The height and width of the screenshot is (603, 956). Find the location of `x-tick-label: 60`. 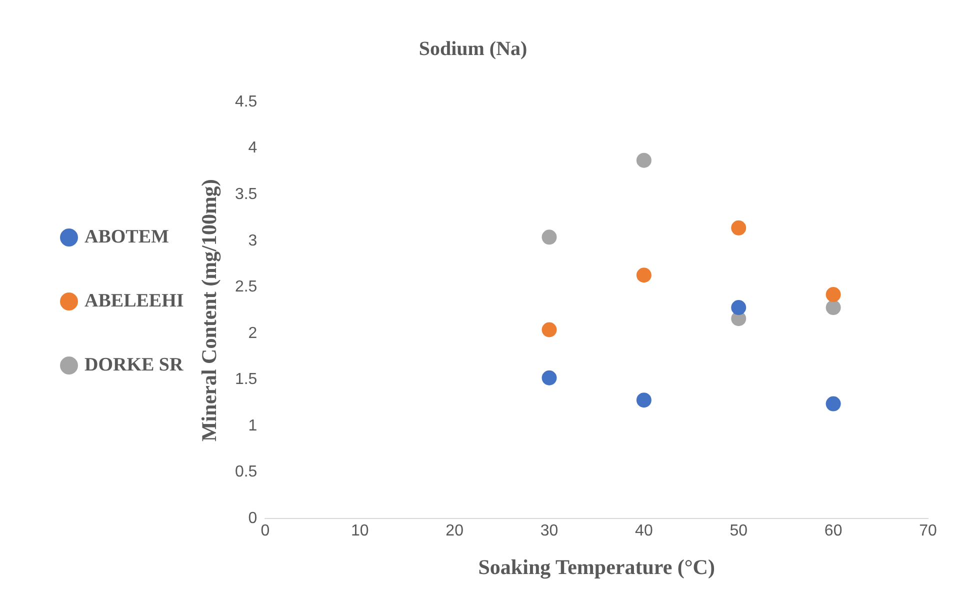

x-tick-label: 60 is located at coordinates (833, 531).